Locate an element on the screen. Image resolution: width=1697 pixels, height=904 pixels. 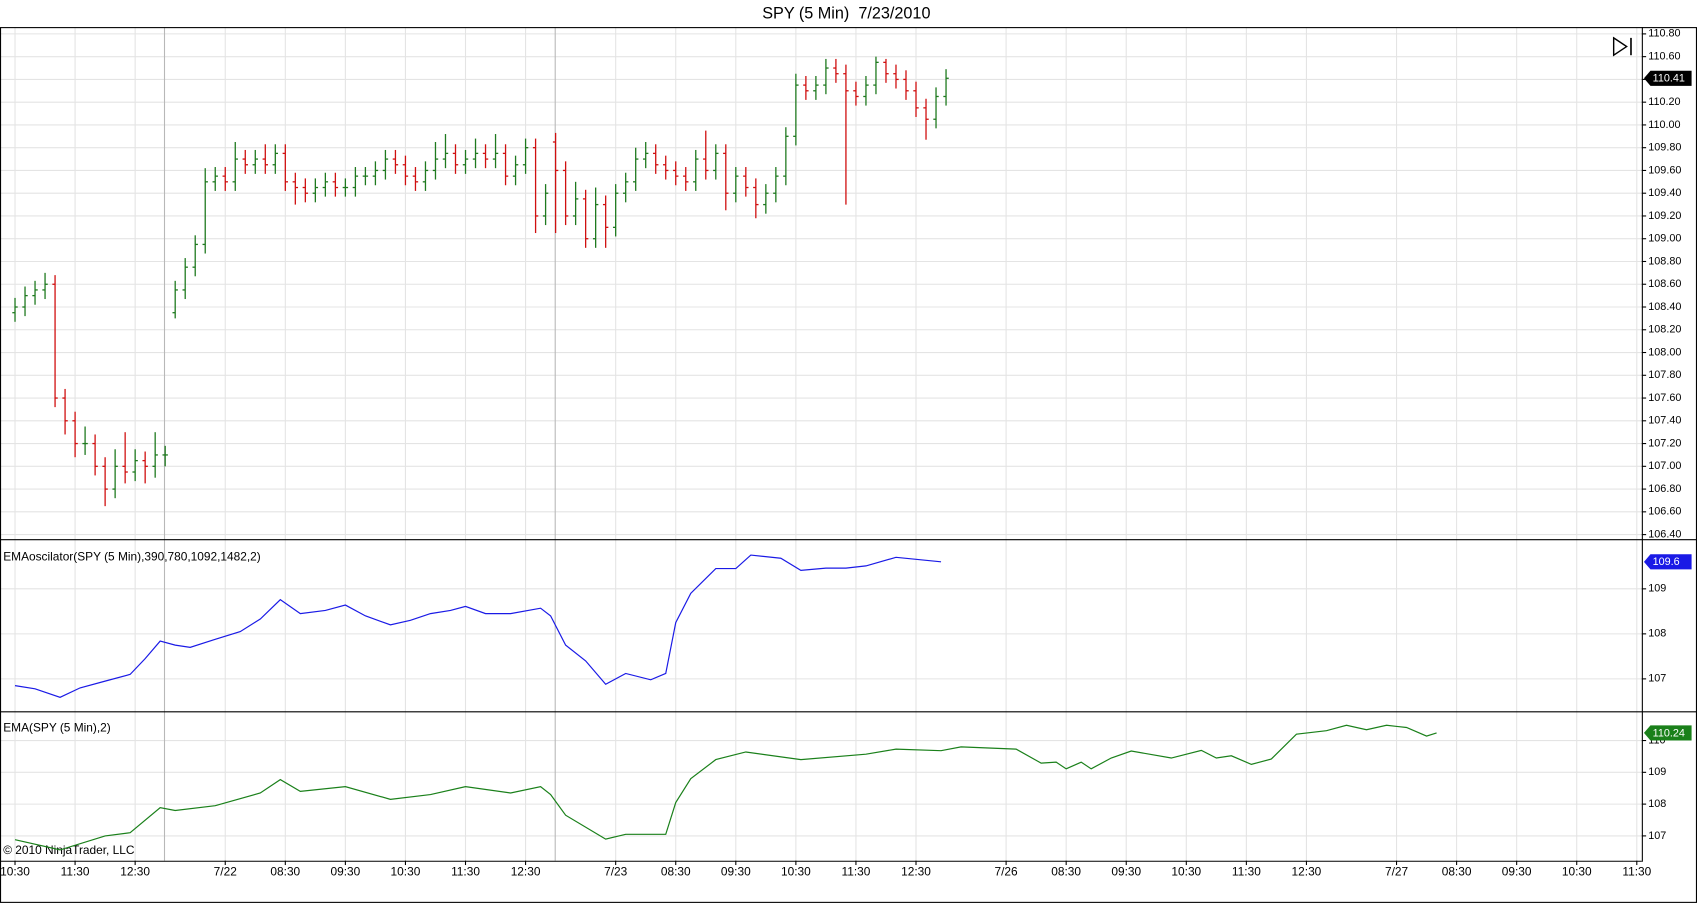
x-tick-label: 7/22 is located at coordinates (226, 872).